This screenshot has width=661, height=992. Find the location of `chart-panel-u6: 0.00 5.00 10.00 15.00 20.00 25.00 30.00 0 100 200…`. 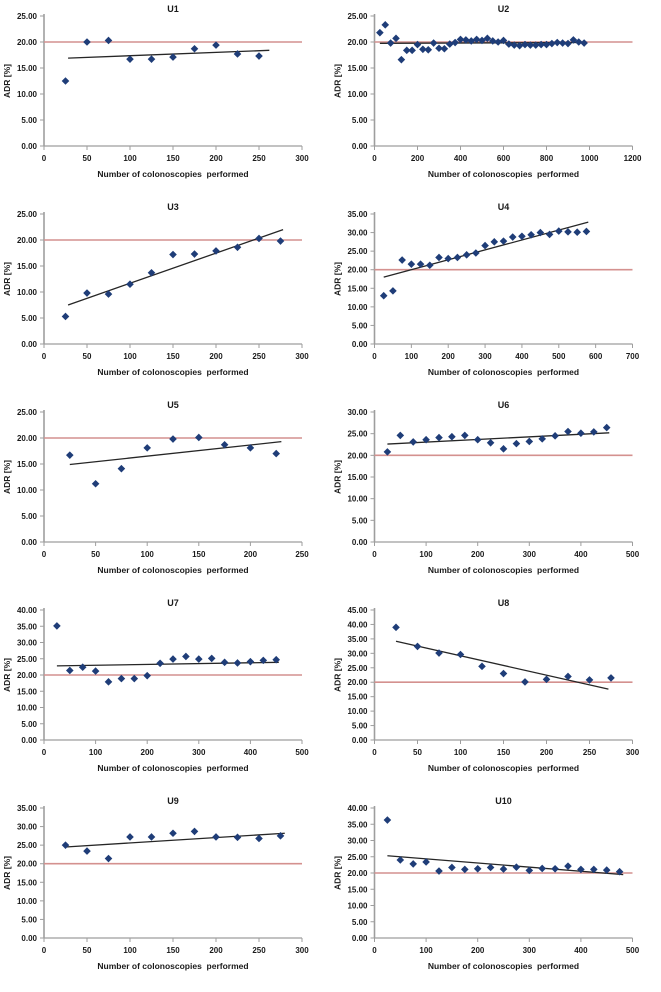

chart-panel-u6: 0.00 5.00 10.00 15.00 20.00 25.00 30.00 0 100 200… is located at coordinates (495, 495).